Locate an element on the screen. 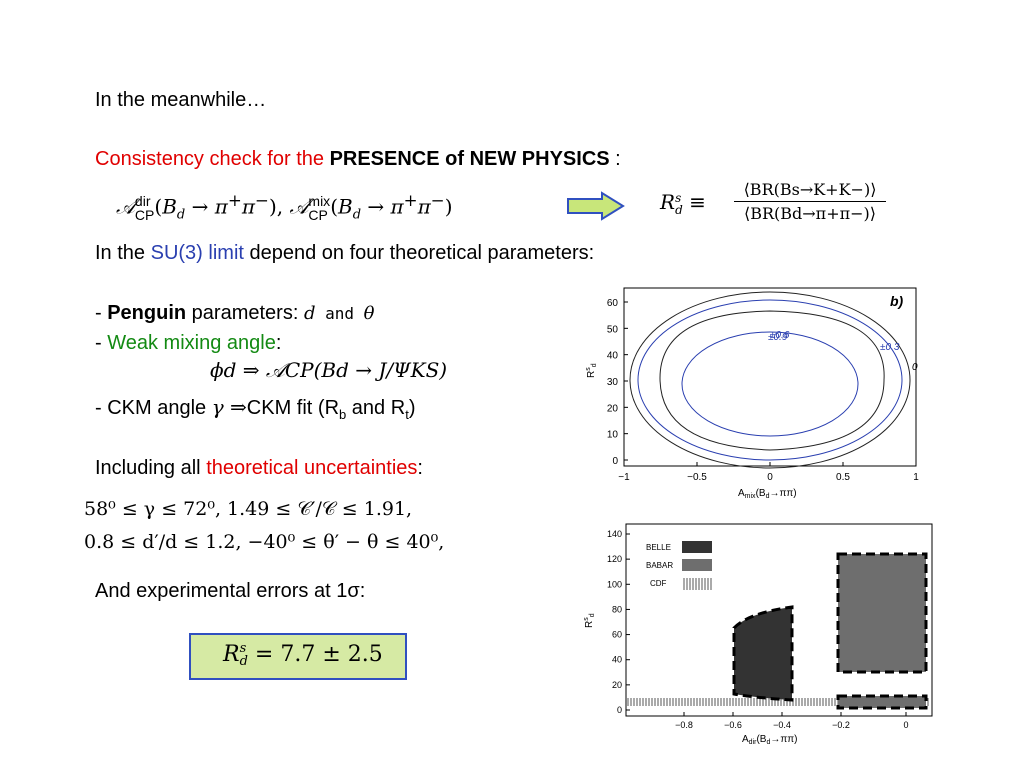 This screenshot has width=1024, height=768. acp-dir-symbol: 𝒜 is located at coordinates (125, 206).